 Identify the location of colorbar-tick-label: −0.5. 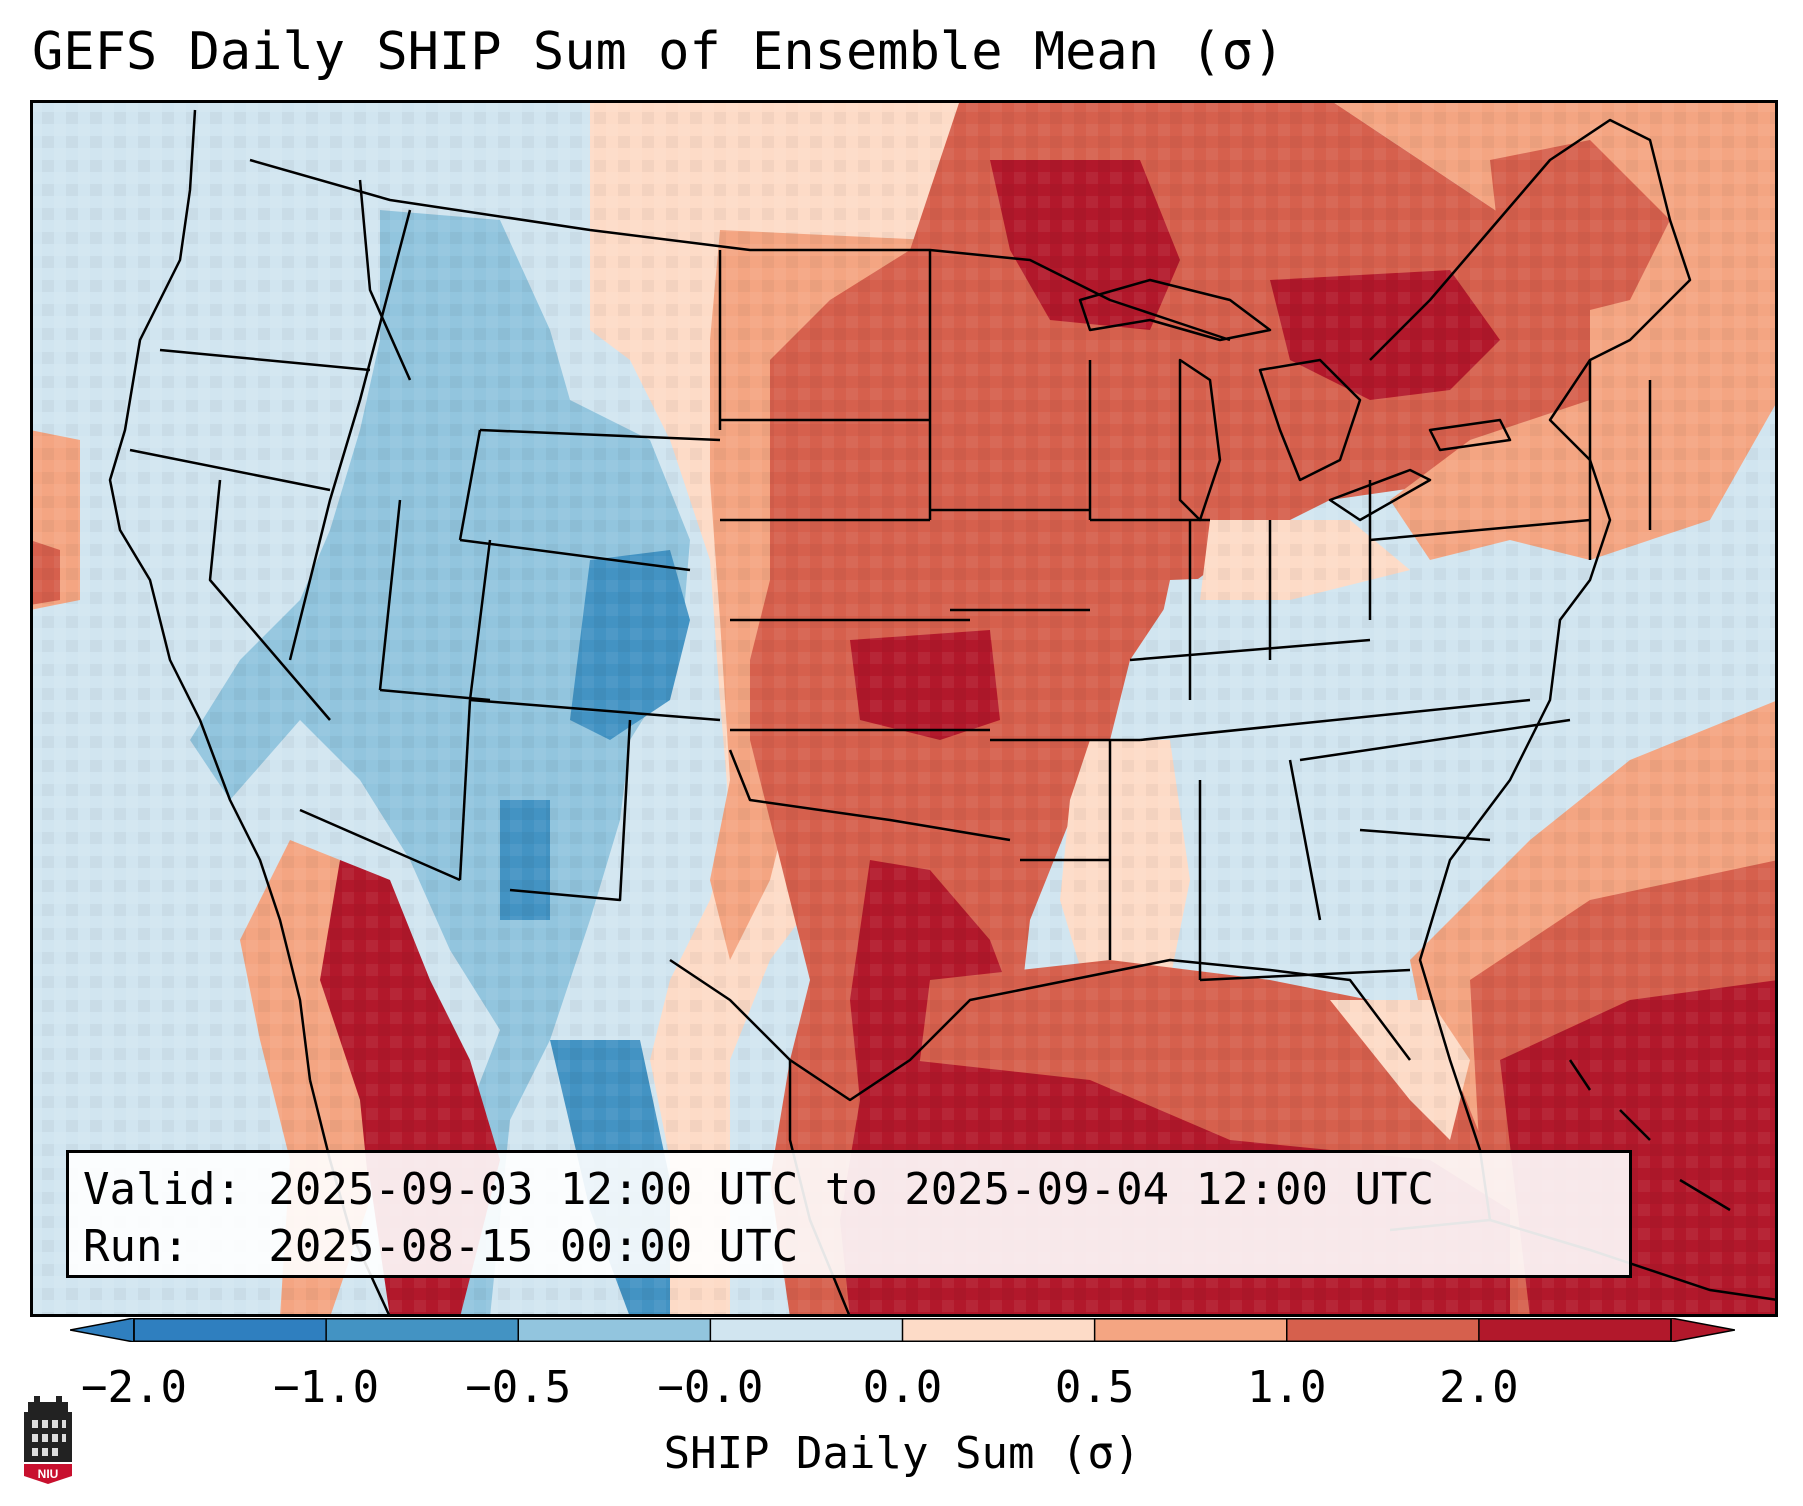
(518, 1387).